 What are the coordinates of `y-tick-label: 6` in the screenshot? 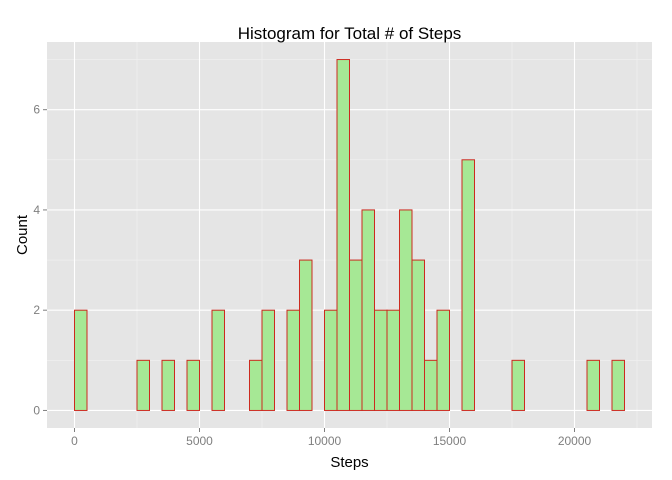 It's located at (36, 110).